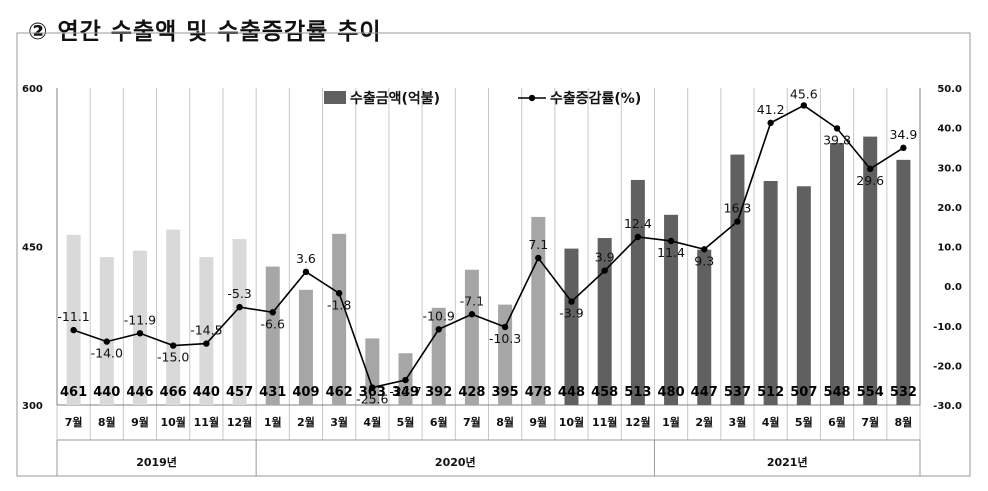 This screenshot has width=988, height=491. What do you see at coordinates (571, 392) in the screenshot?
I see `bar-value-label: 448` at bounding box center [571, 392].